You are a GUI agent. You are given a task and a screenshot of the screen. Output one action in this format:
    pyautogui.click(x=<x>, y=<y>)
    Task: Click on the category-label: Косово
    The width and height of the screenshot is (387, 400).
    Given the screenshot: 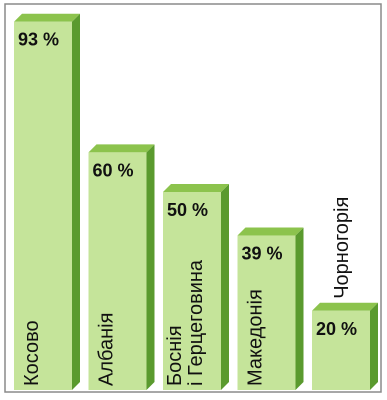 What is the action you would take?
    pyautogui.click(x=32, y=353)
    